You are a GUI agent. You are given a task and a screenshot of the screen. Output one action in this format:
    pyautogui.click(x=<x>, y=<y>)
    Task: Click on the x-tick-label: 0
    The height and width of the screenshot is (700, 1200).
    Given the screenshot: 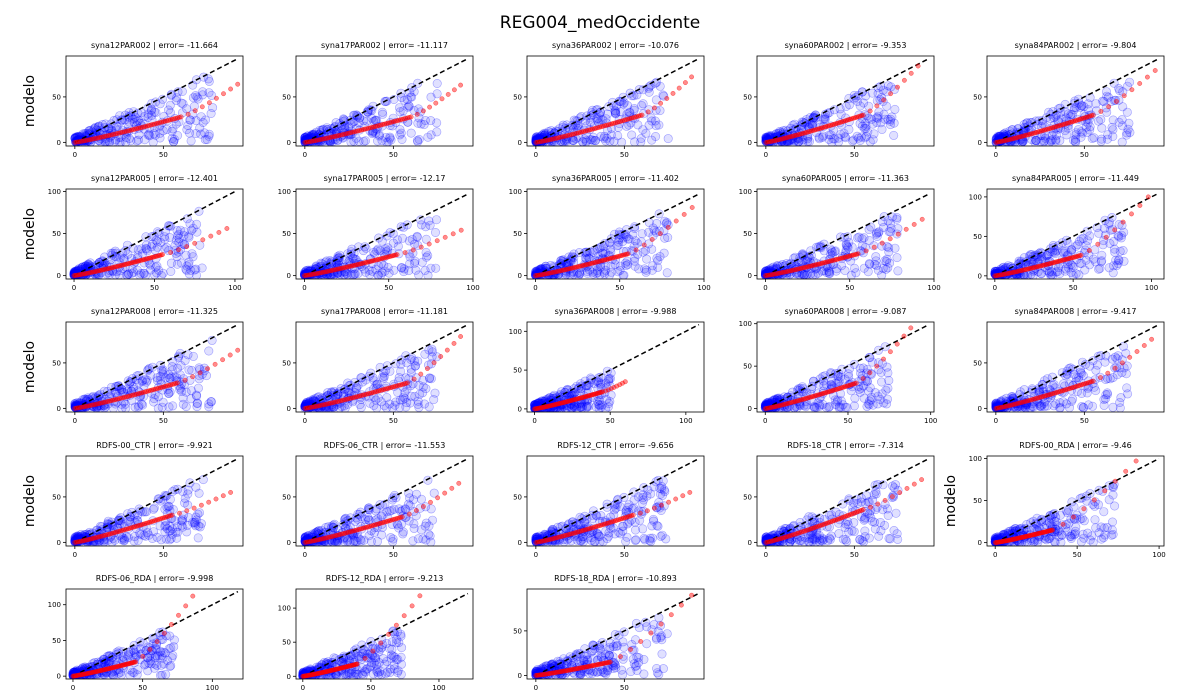 What is the action you would take?
    pyautogui.click(x=536, y=155)
    